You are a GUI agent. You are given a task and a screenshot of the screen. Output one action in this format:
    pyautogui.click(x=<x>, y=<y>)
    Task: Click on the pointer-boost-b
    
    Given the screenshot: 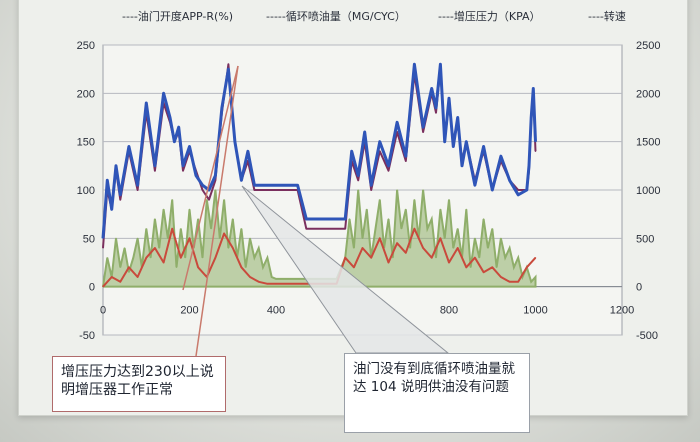 What is the action you would take?
    pyautogui.click(x=210, y=178)
    